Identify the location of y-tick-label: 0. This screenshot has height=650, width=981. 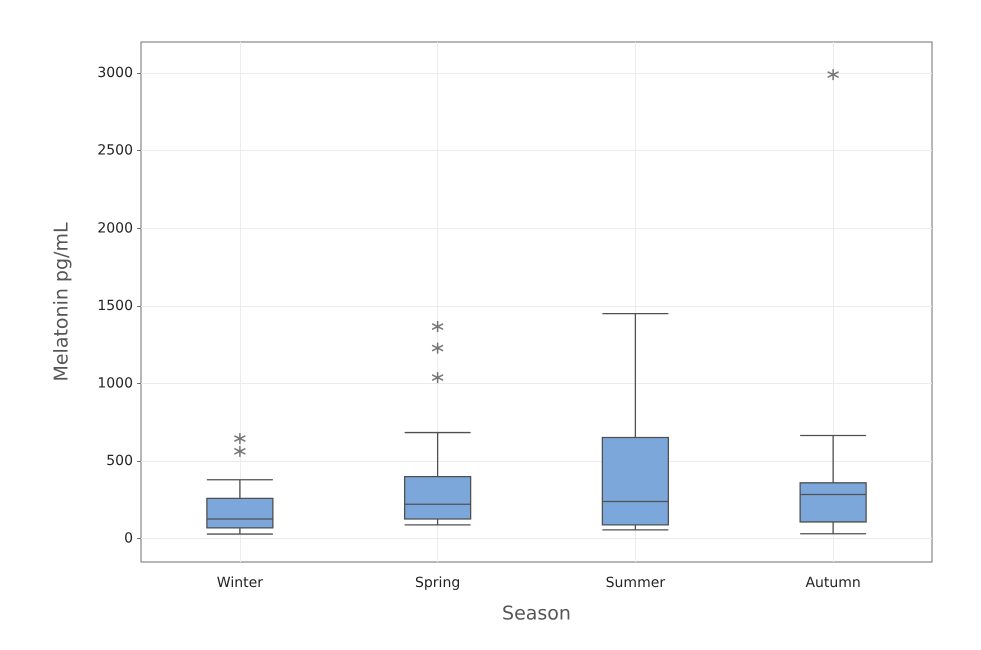
(128, 538).